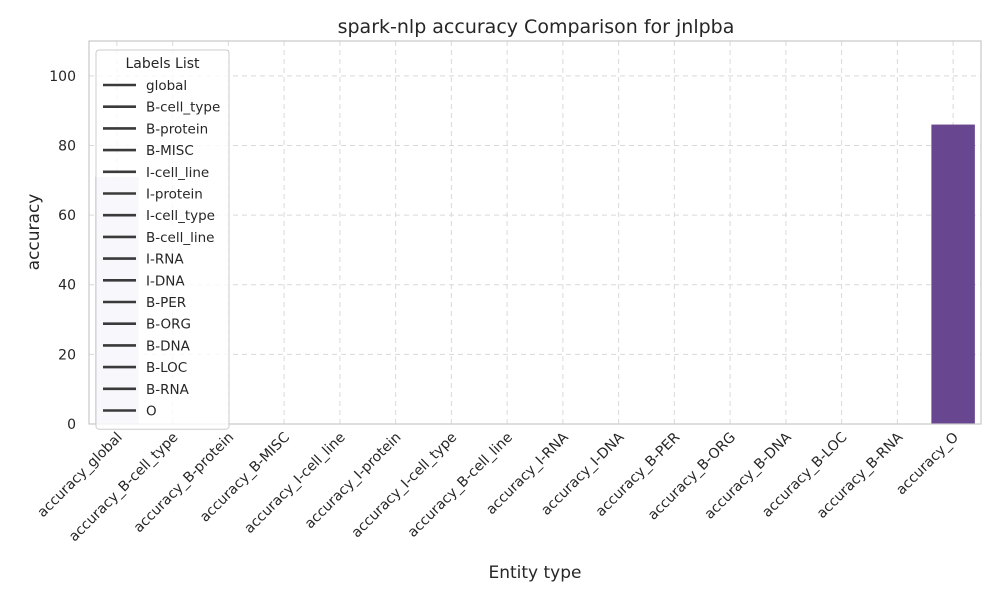 This screenshot has width=1000, height=600. What do you see at coordinates (534, 573) in the screenshot?
I see `x-axis-label: Entity type` at bounding box center [534, 573].